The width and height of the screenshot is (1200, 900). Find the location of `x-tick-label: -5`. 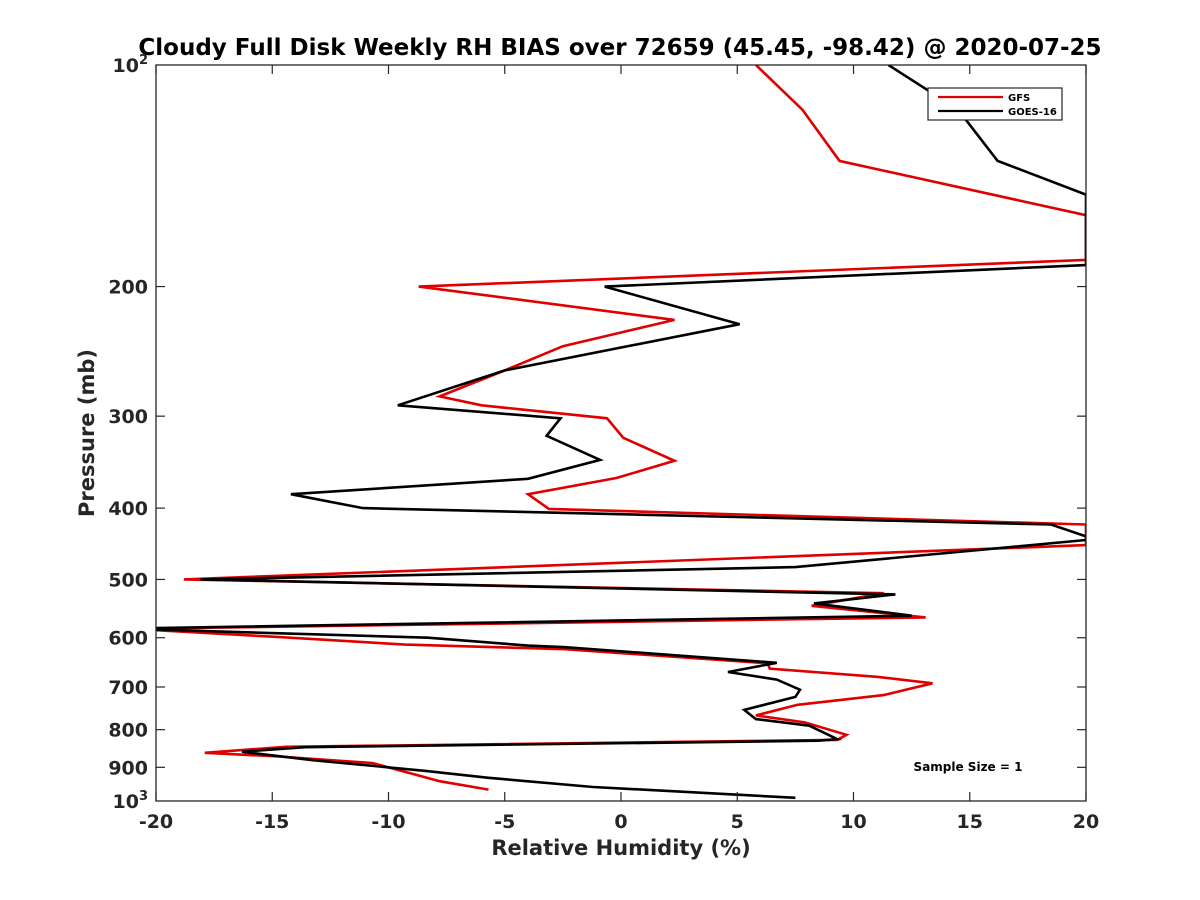

x-tick-label: -5 is located at coordinates (504, 822).